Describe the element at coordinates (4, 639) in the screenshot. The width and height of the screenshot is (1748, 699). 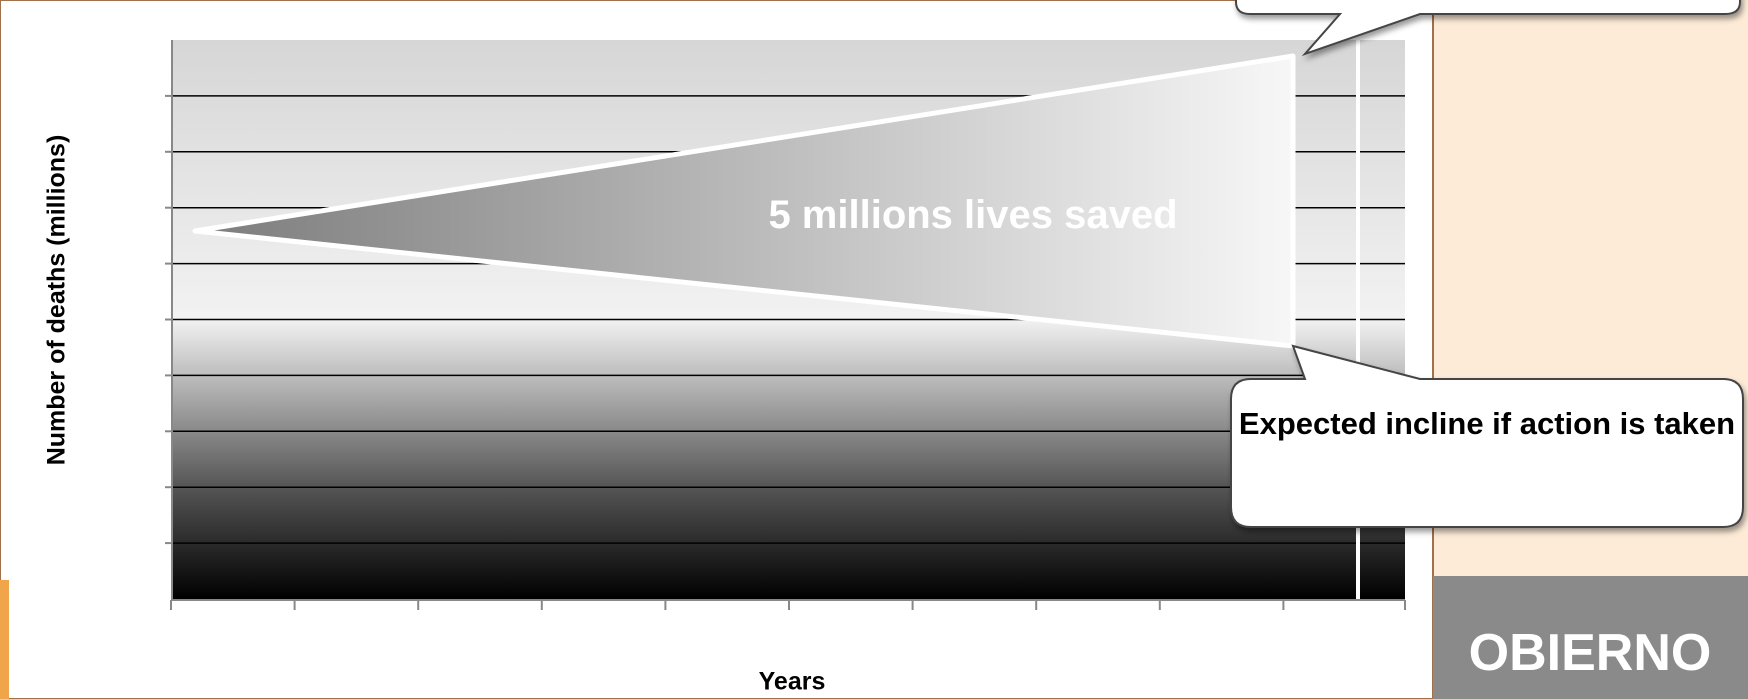
I see `accent-bar` at that location.